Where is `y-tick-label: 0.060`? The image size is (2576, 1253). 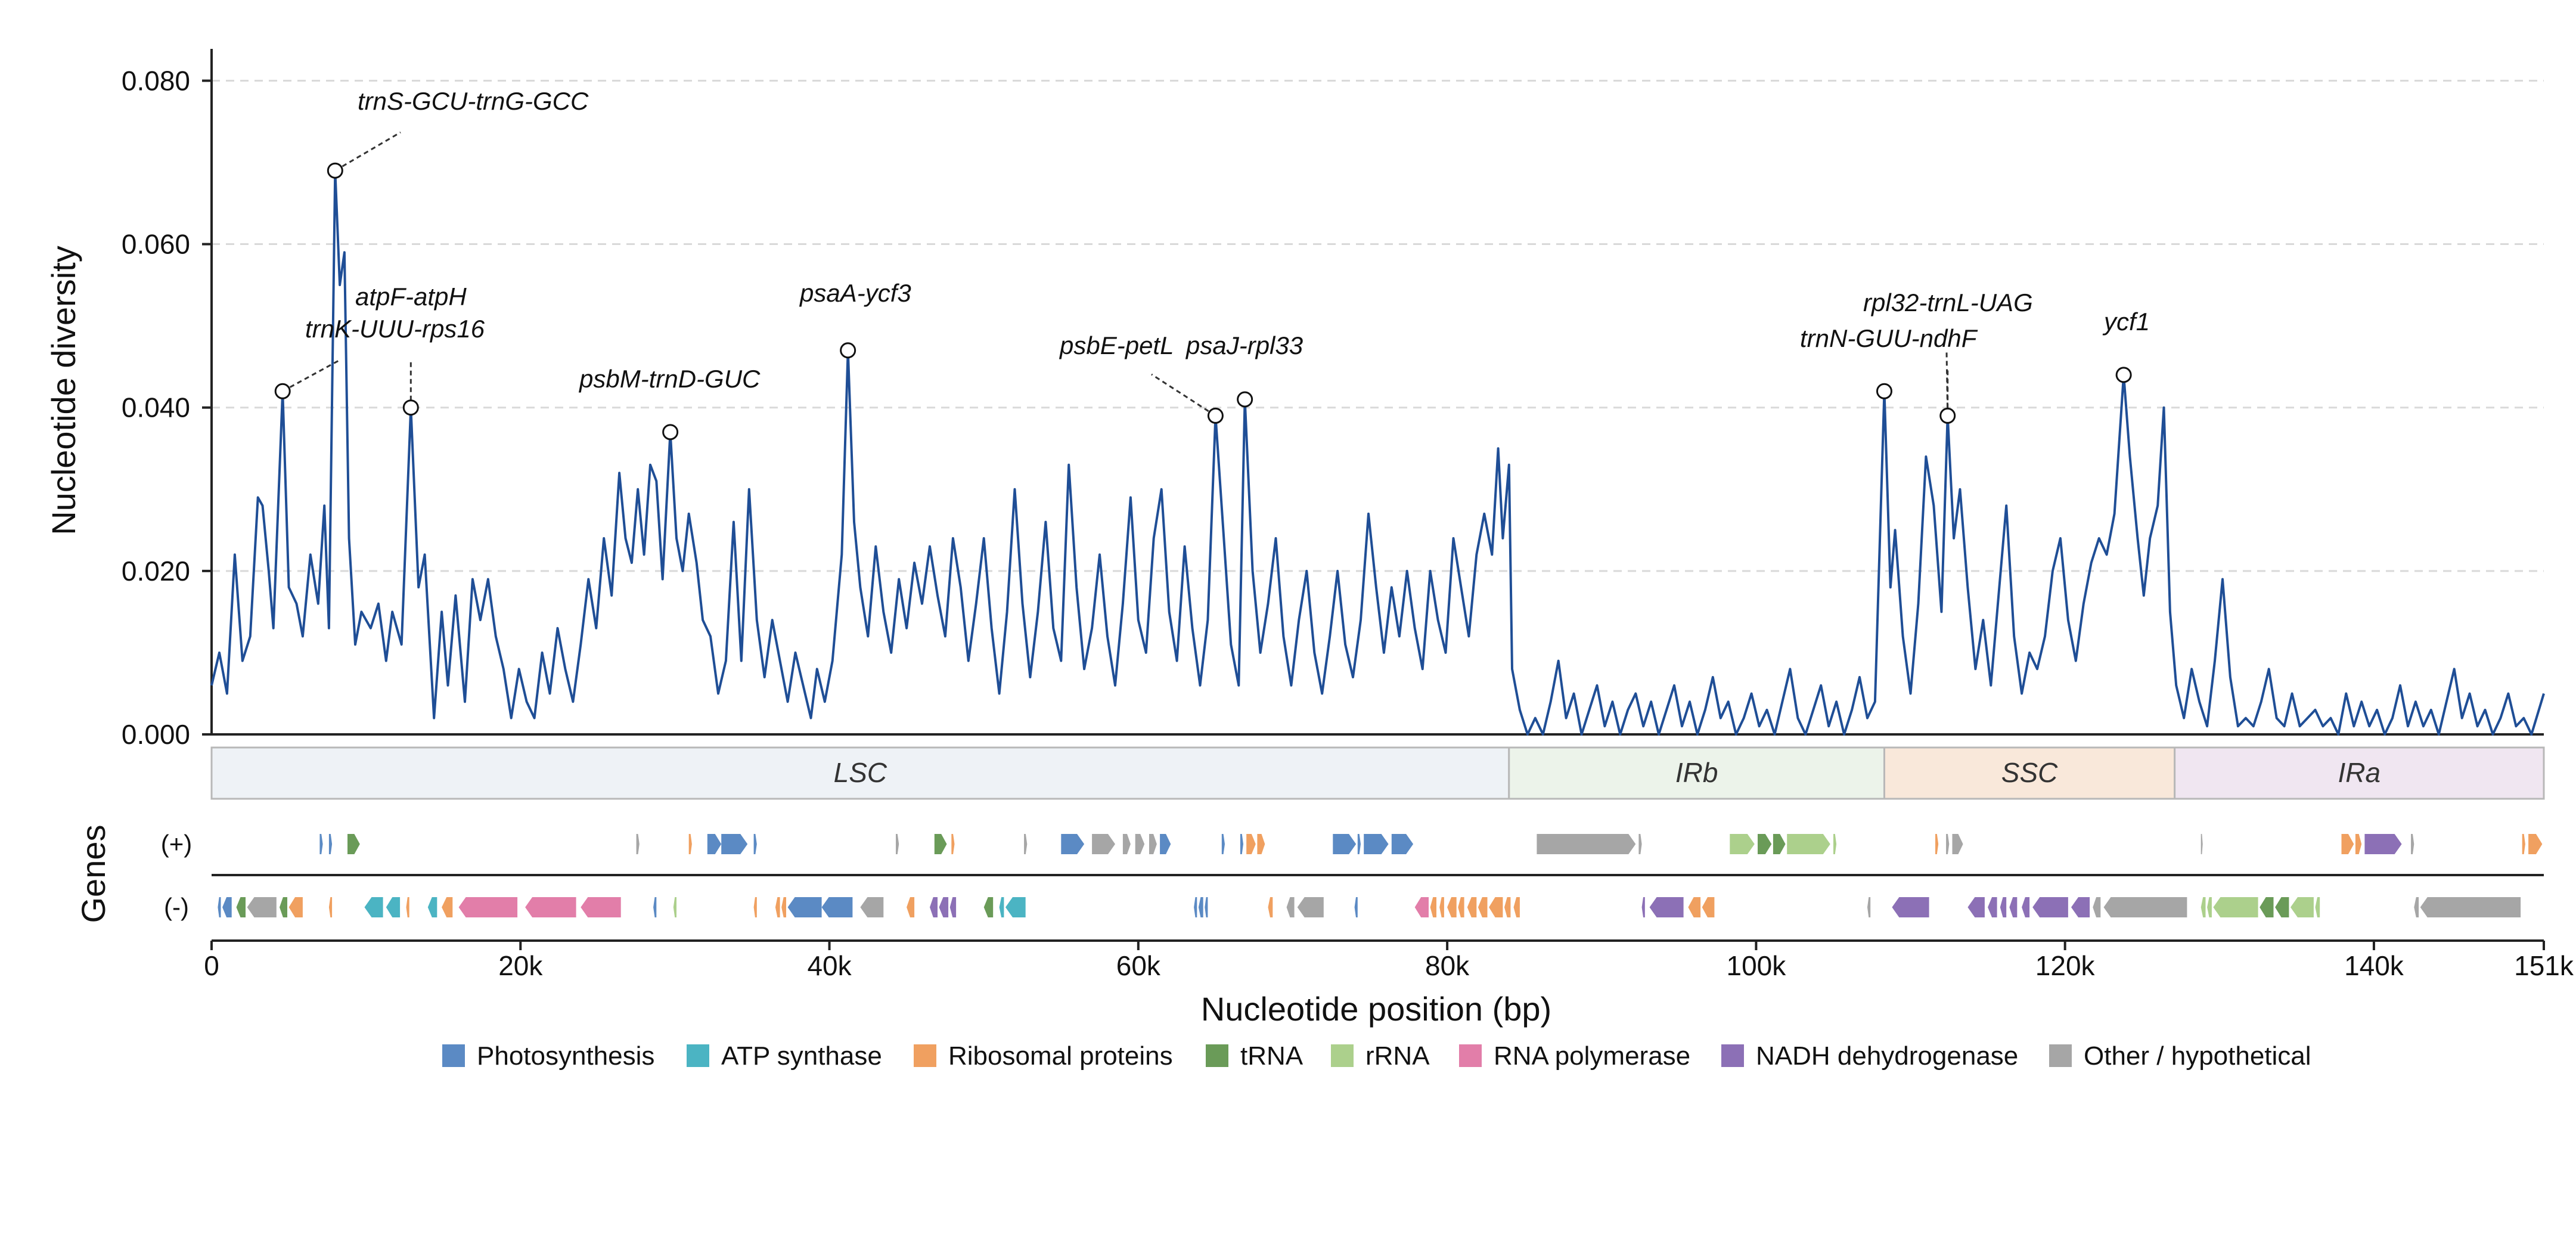
y-tick-label: 0.060 is located at coordinates (156, 244).